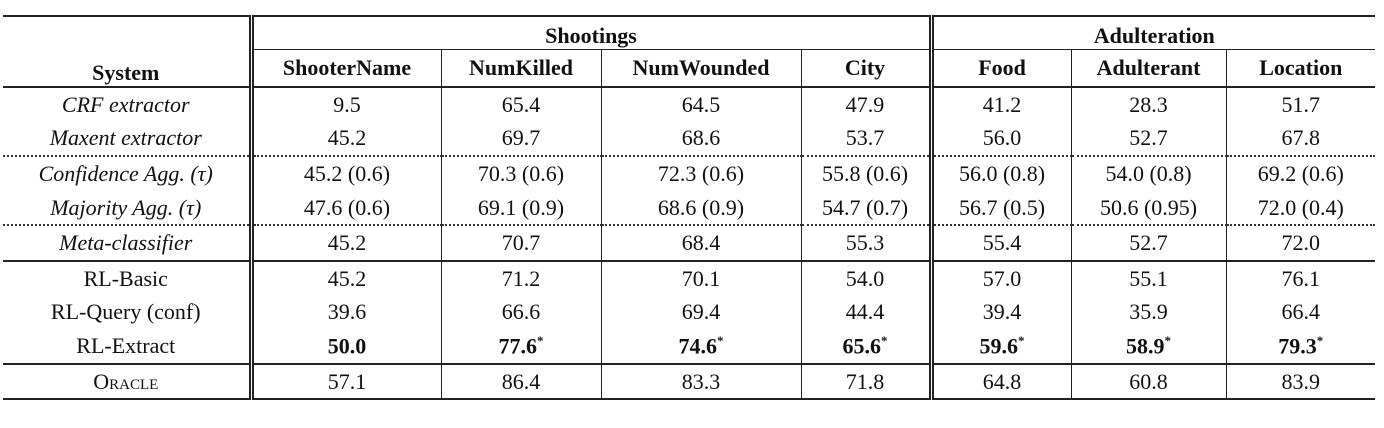 This screenshot has width=1384, height=428. What do you see at coordinates (1149, 312) in the screenshot?
I see `cell-value: 35.9` at bounding box center [1149, 312].